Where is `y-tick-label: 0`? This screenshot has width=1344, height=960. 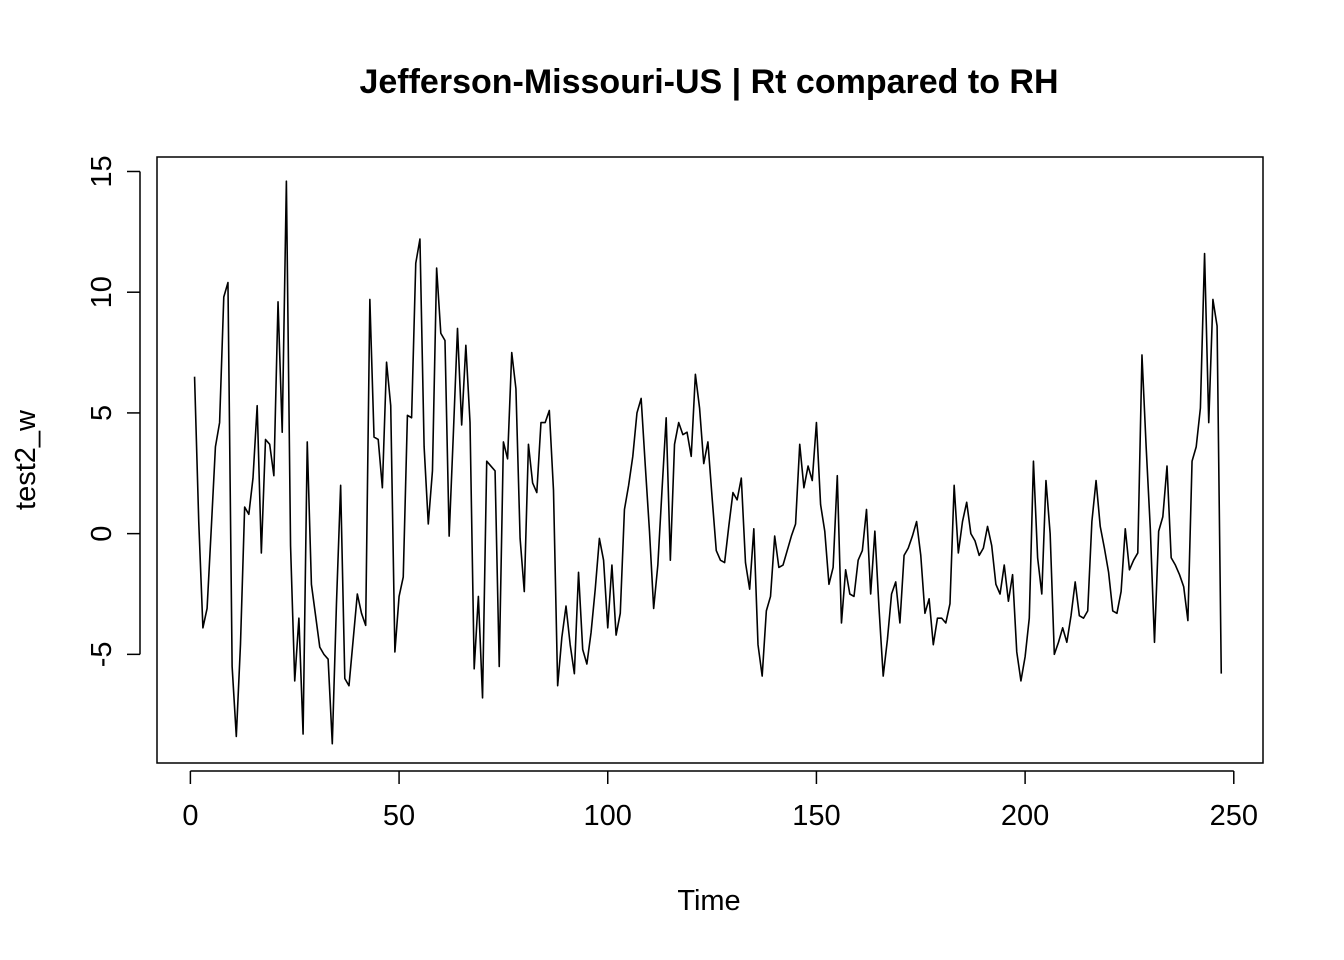 y-tick-label: 0 is located at coordinates (102, 534).